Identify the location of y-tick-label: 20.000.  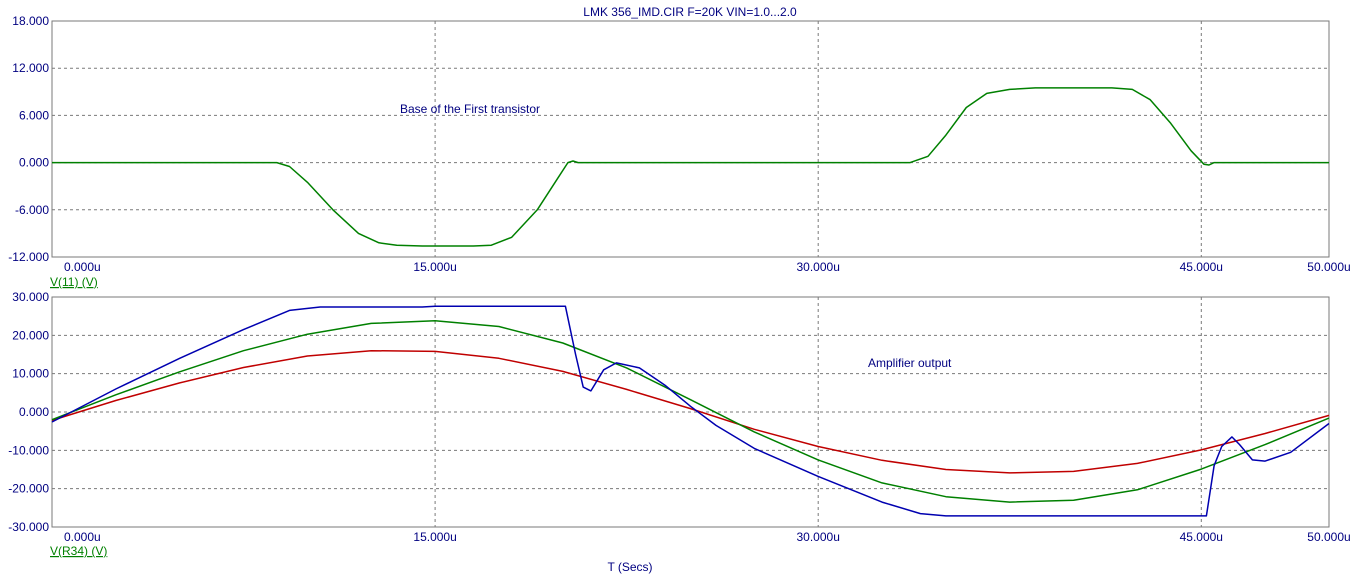
(30, 335).